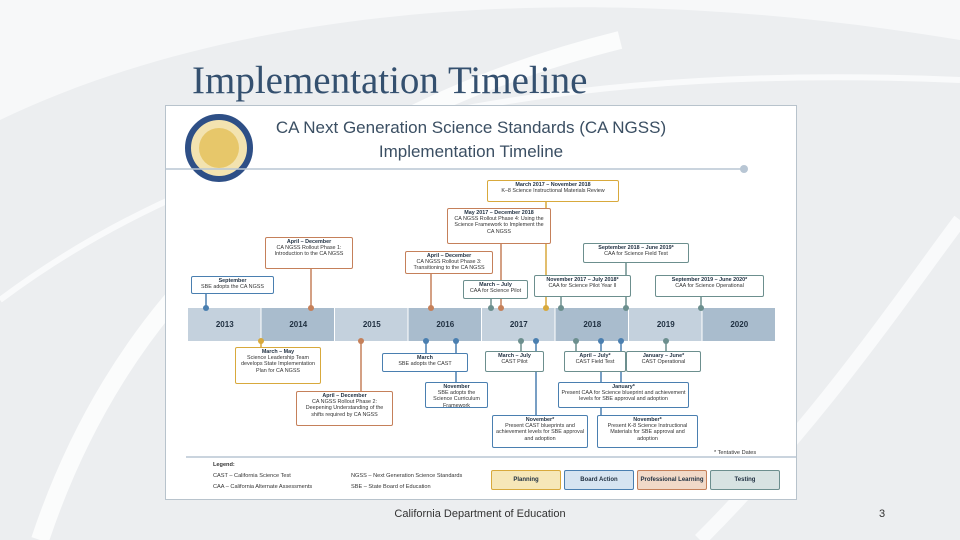  I want to click on event-box: March SBE adopts the CAST, so click(425, 362).